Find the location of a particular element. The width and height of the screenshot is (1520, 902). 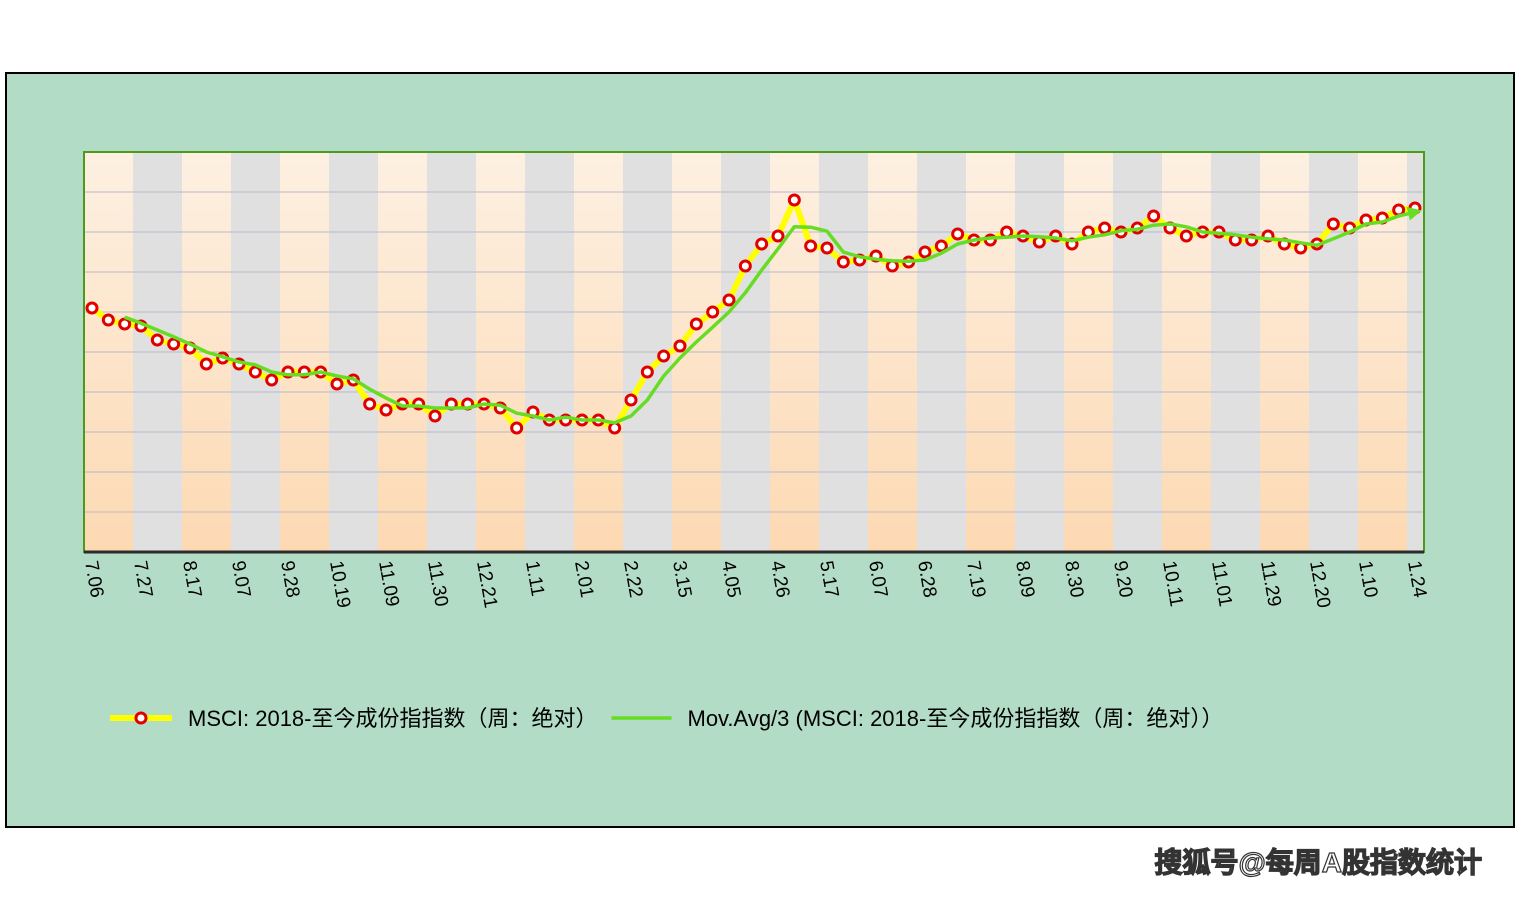

legend-marker is located at coordinates (141, 718).